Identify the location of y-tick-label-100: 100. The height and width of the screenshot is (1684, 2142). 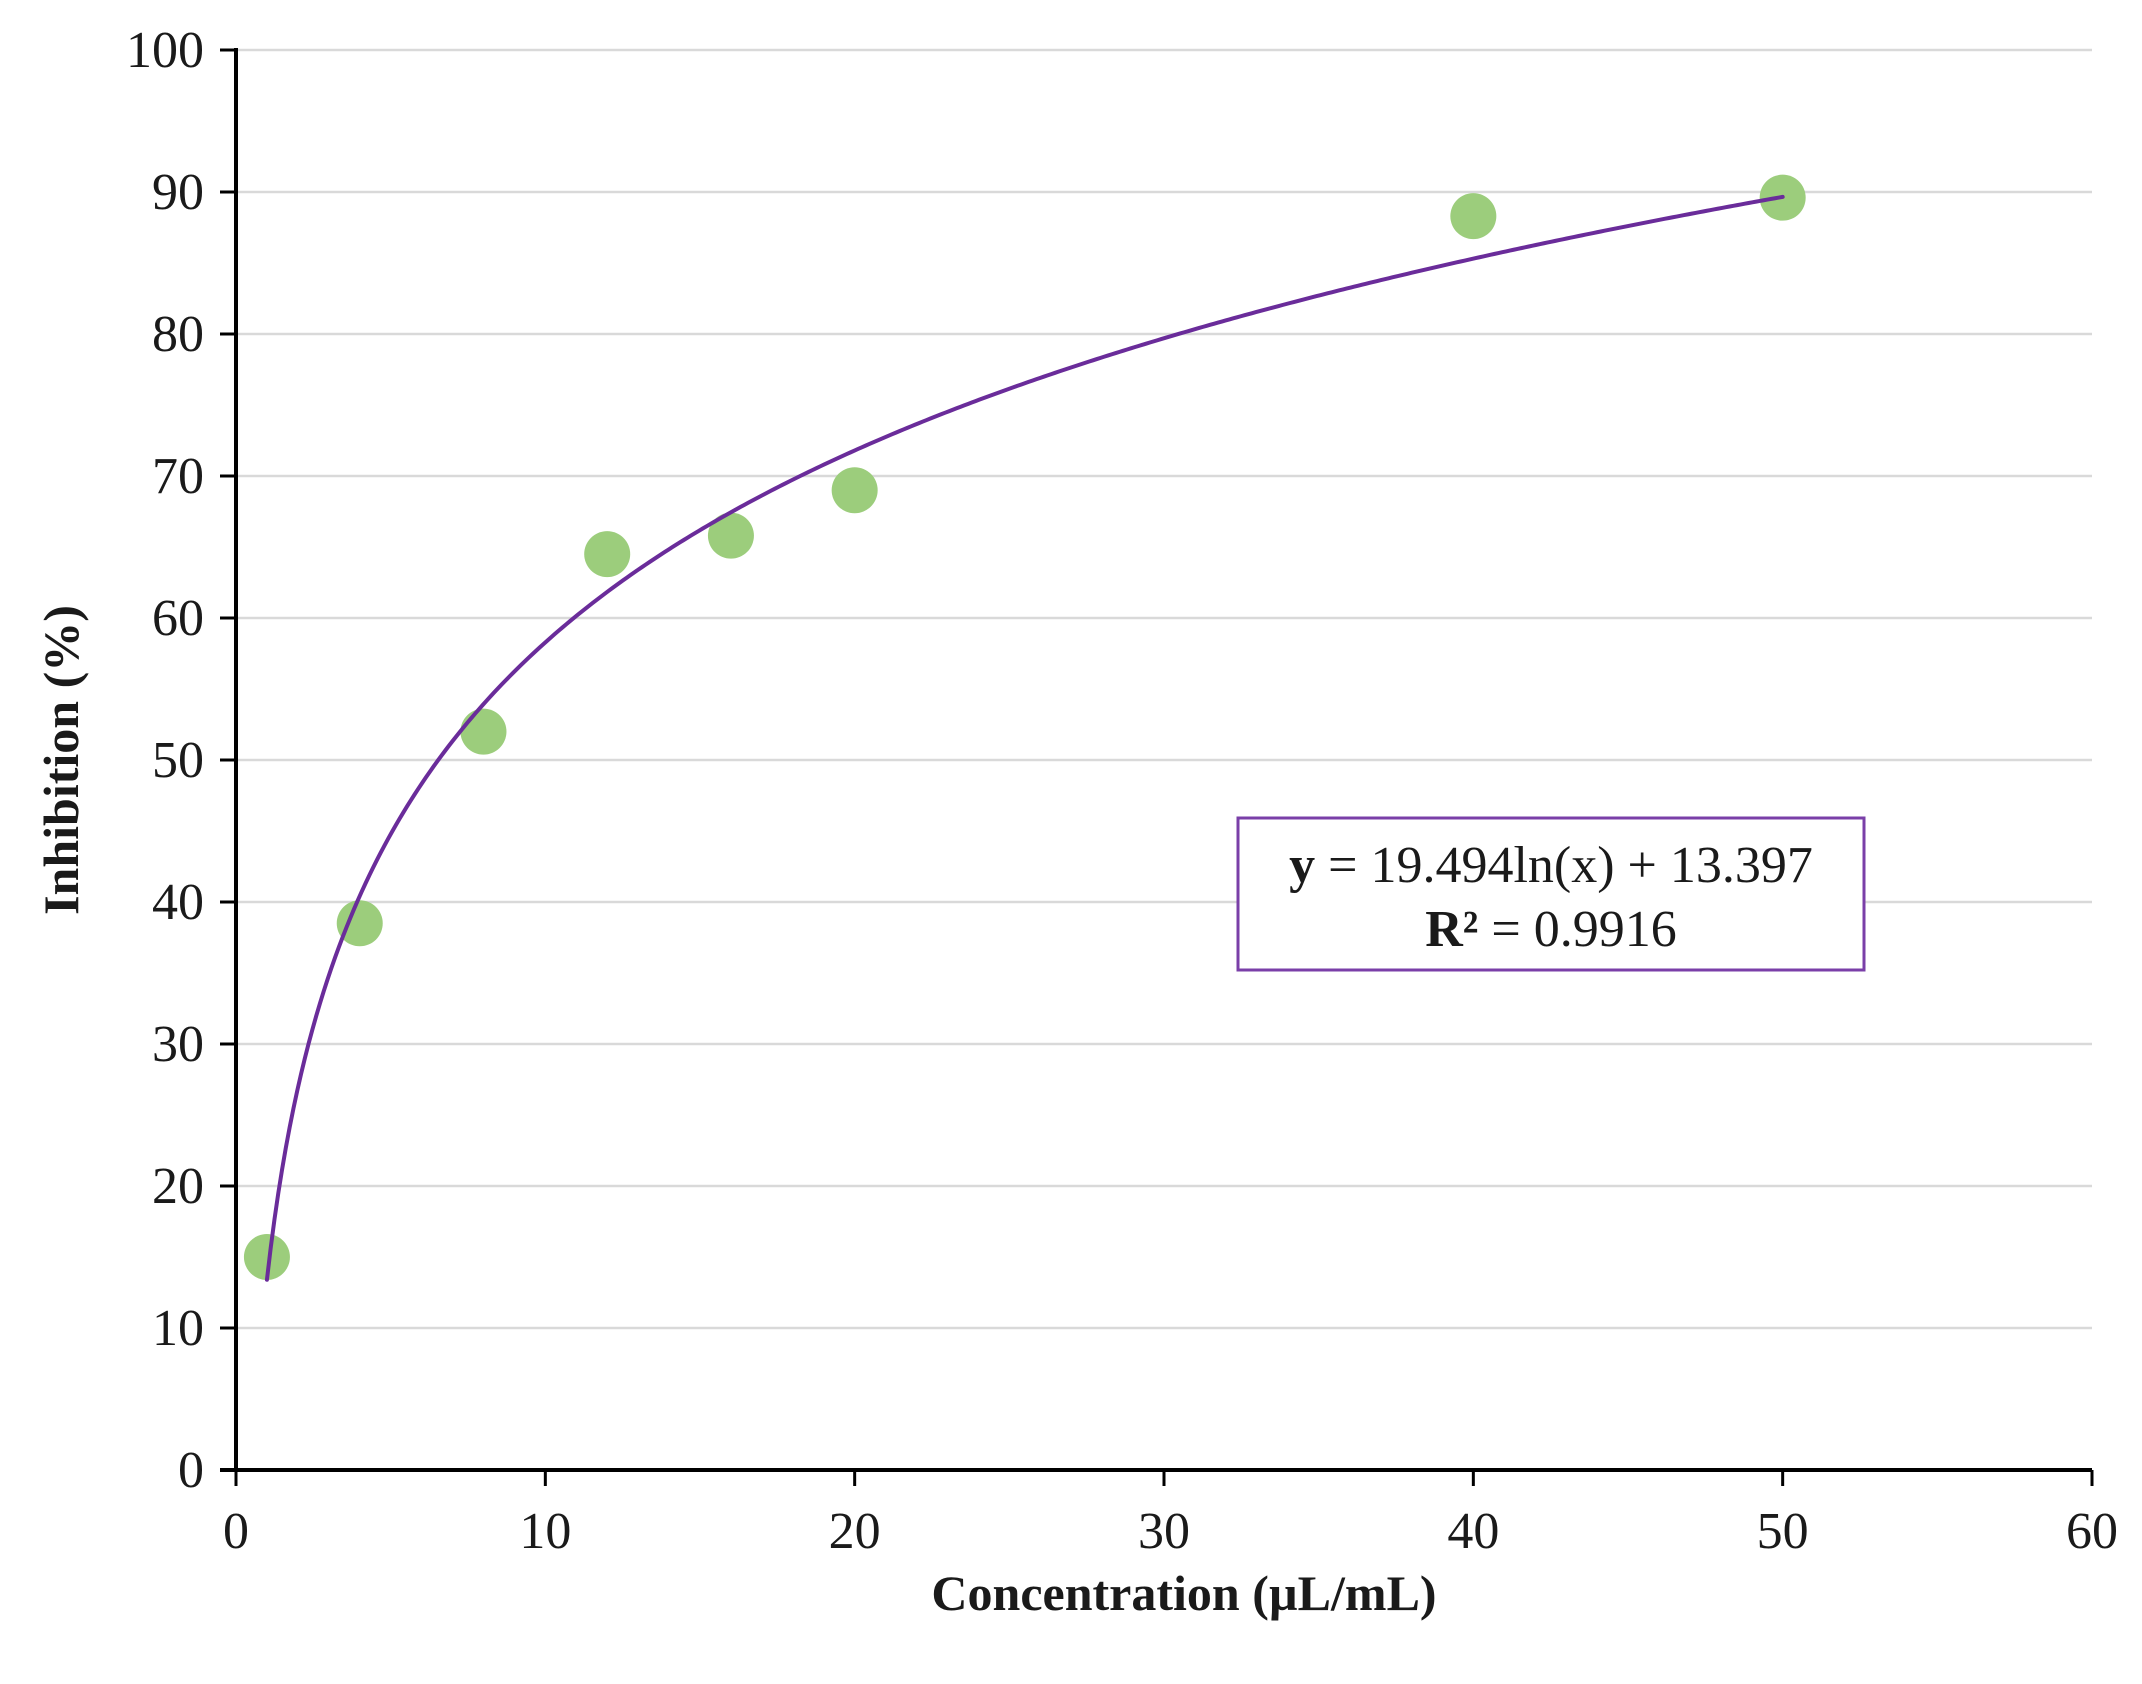
(165, 50).